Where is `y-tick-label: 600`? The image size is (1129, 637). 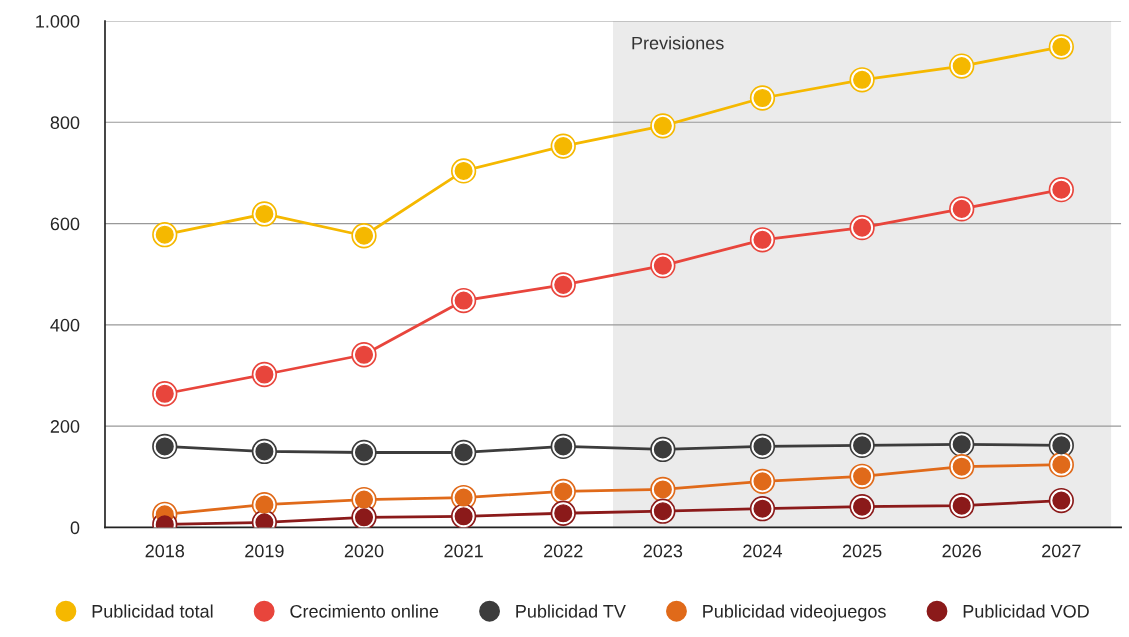
y-tick-label: 600 is located at coordinates (65, 224).